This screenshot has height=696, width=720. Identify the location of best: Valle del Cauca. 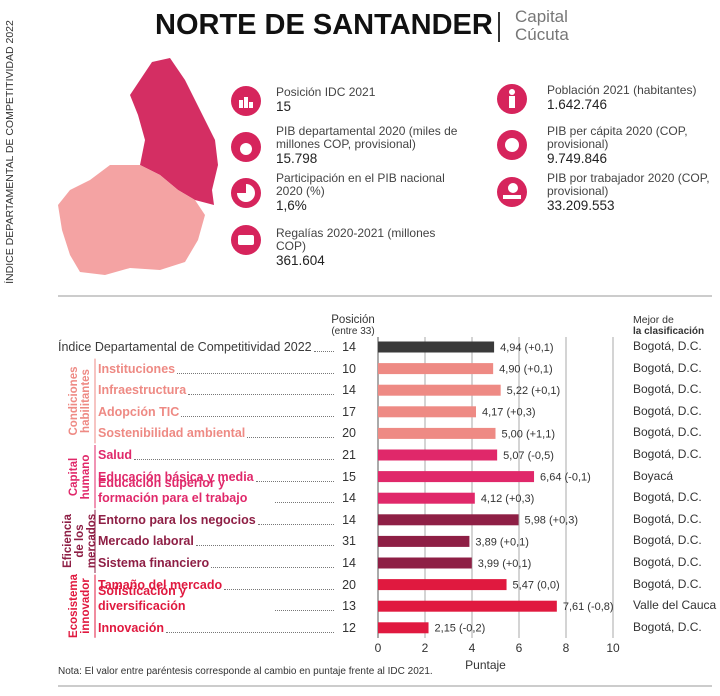
(675, 605).